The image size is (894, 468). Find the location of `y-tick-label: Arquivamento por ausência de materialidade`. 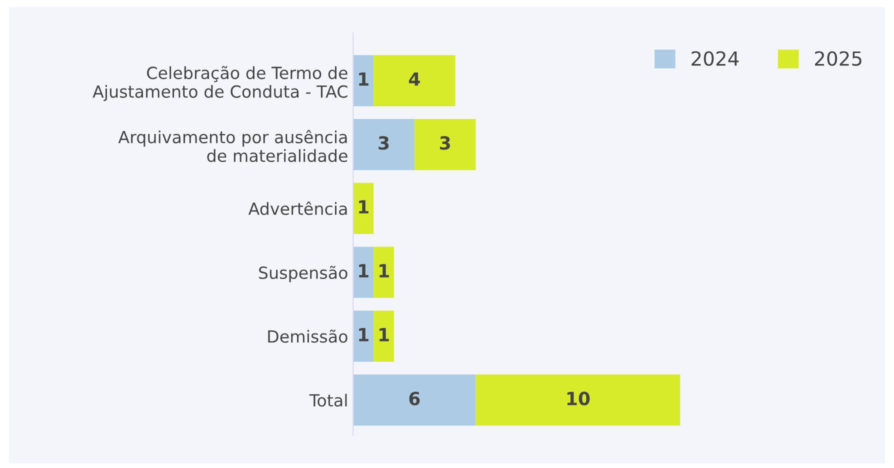

y-tick-label: Arquivamento por ausência de materialidade is located at coordinates (233, 146).